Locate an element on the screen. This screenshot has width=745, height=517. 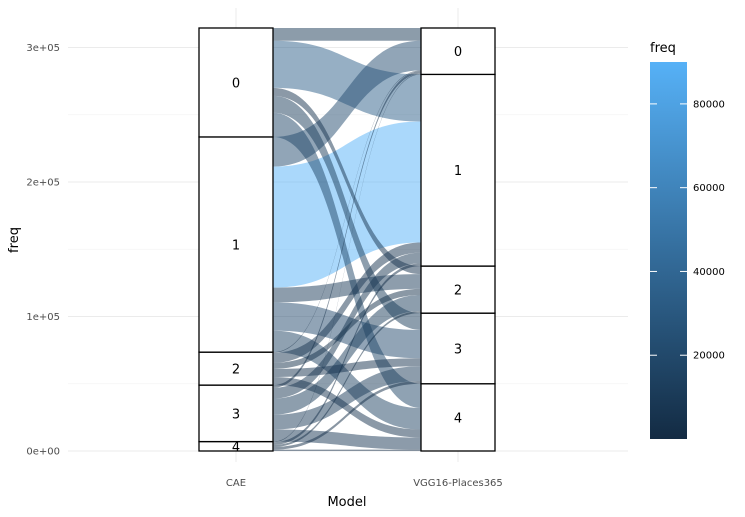
legend-tick-label: 80000 is located at coordinates (709, 104).